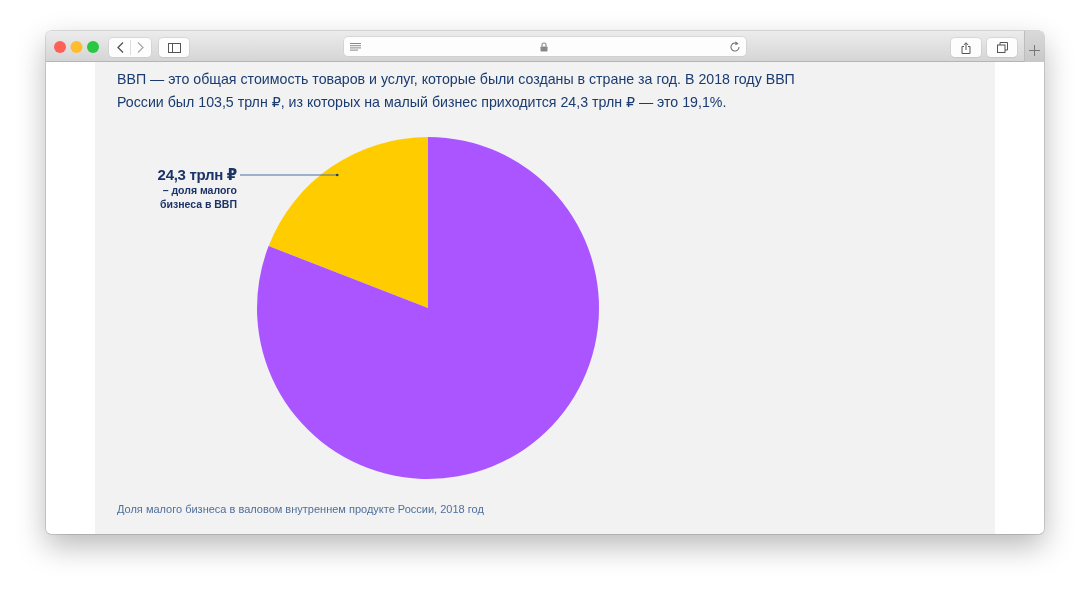 This screenshot has height=596, width=1090. What do you see at coordinates (300, 509) in the screenshot?
I see `text: Доля малого бизнеса в валовом внутреннем продукте России, 2018 год` at bounding box center [300, 509].